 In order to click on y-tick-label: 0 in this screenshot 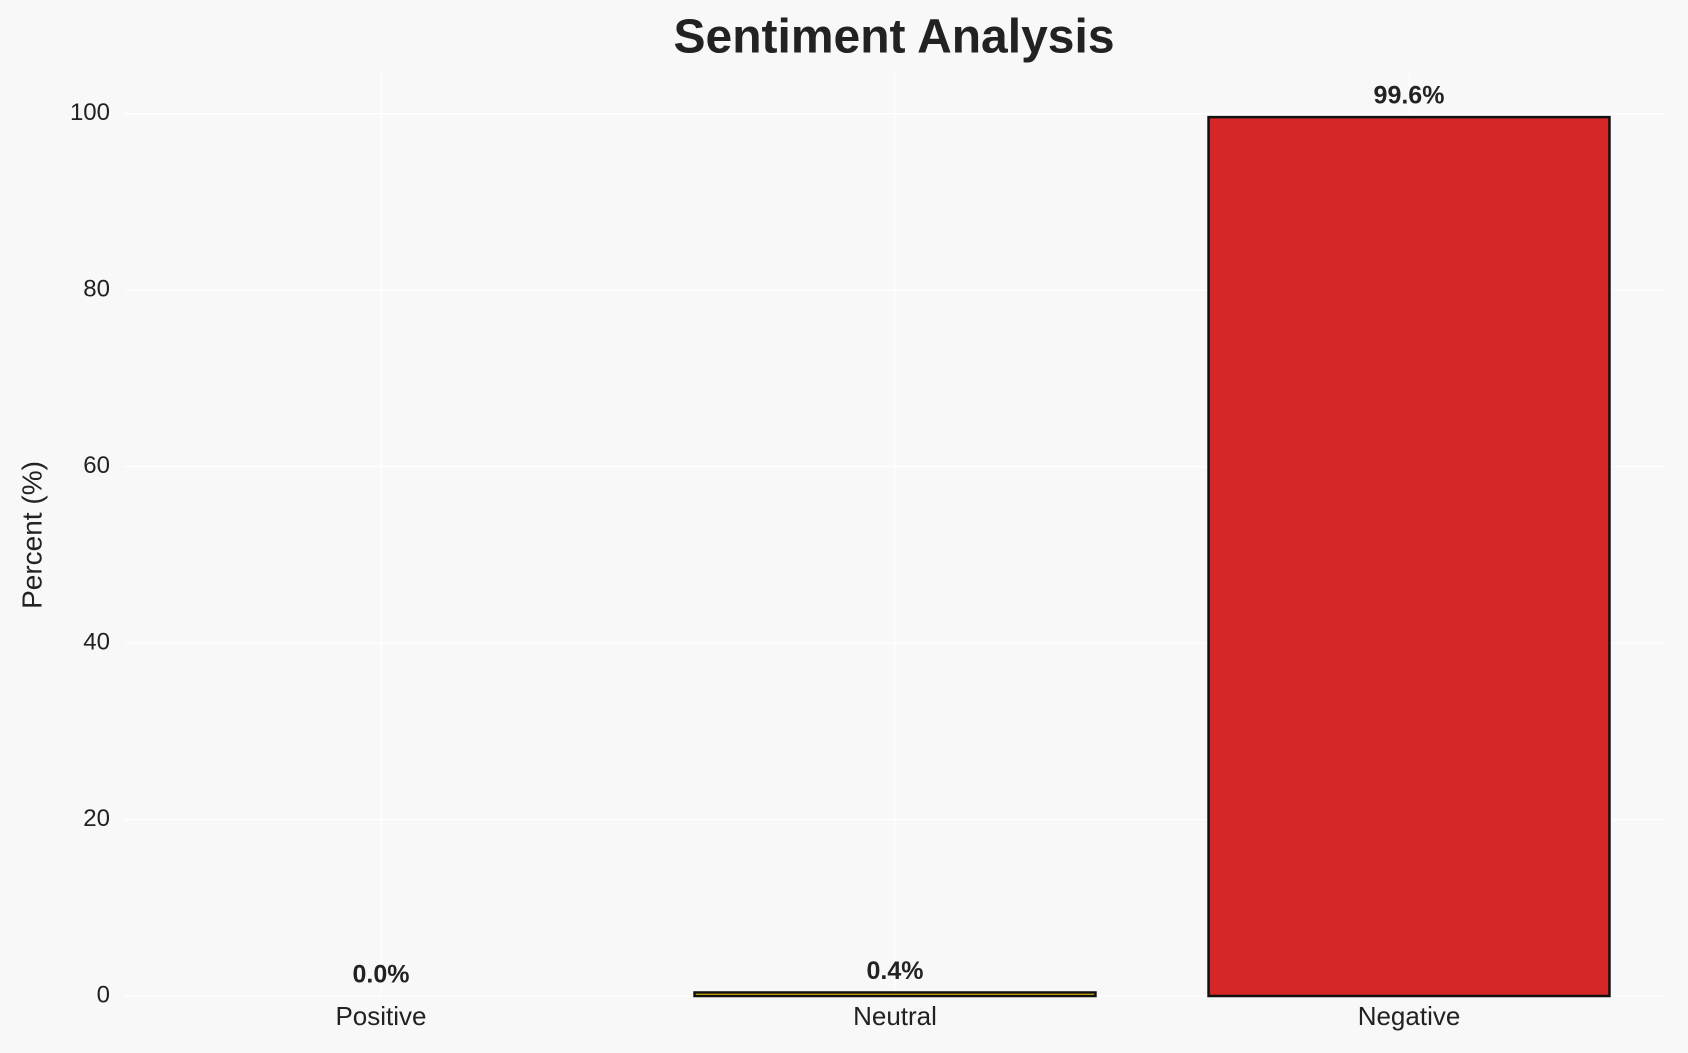, I will do `click(103, 994)`.